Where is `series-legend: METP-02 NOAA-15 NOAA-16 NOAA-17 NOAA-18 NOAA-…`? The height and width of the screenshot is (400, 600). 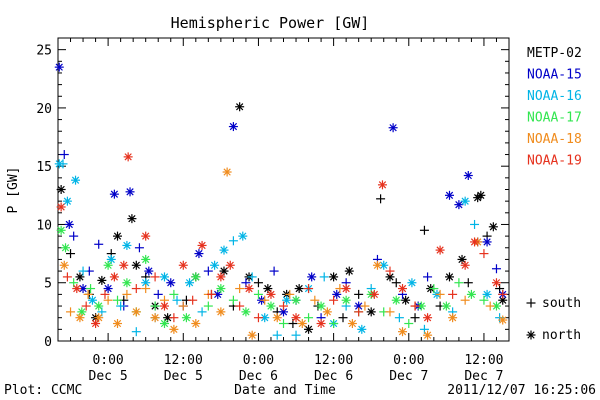 series-legend: METP-02 NOAA-15 NOAA-16 NOAA-17 NOAA-18 NOAA-… is located at coordinates (554, 107).